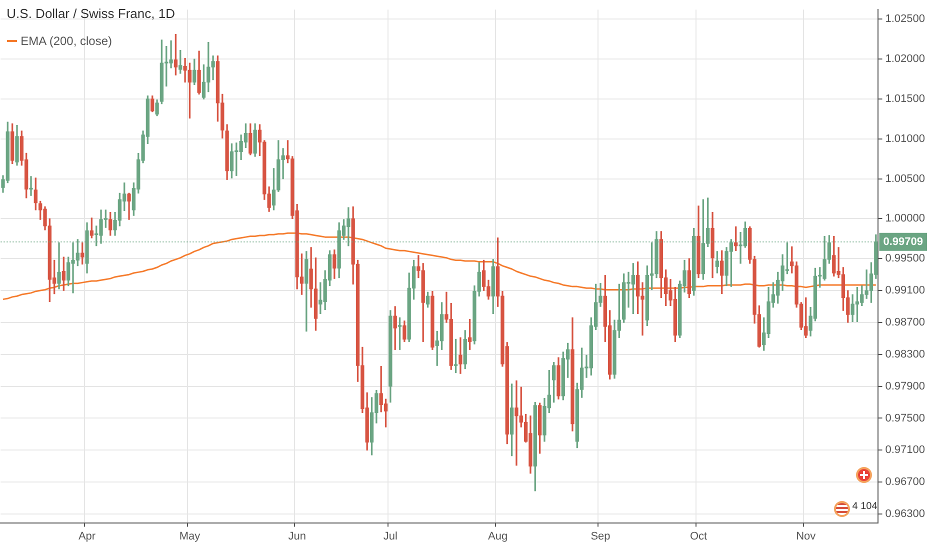  What do you see at coordinates (905, 418) in the screenshot?
I see `y-tick-label: 0.97500` at bounding box center [905, 418].